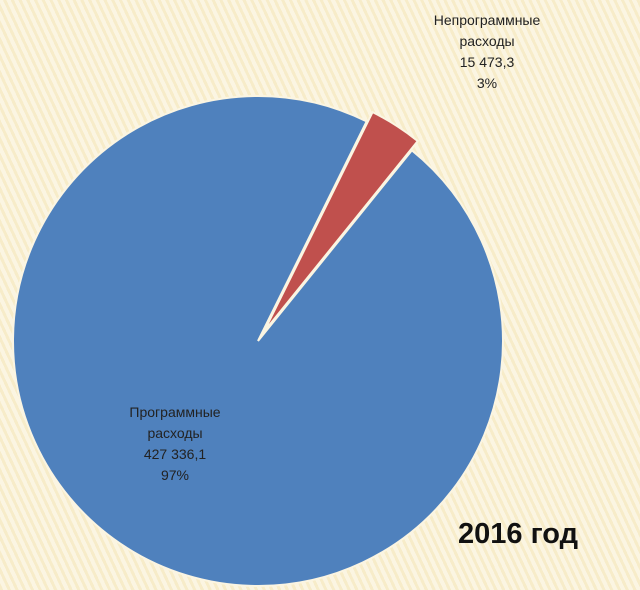  I want to click on category-label: Программные расходы, so click(175, 422).